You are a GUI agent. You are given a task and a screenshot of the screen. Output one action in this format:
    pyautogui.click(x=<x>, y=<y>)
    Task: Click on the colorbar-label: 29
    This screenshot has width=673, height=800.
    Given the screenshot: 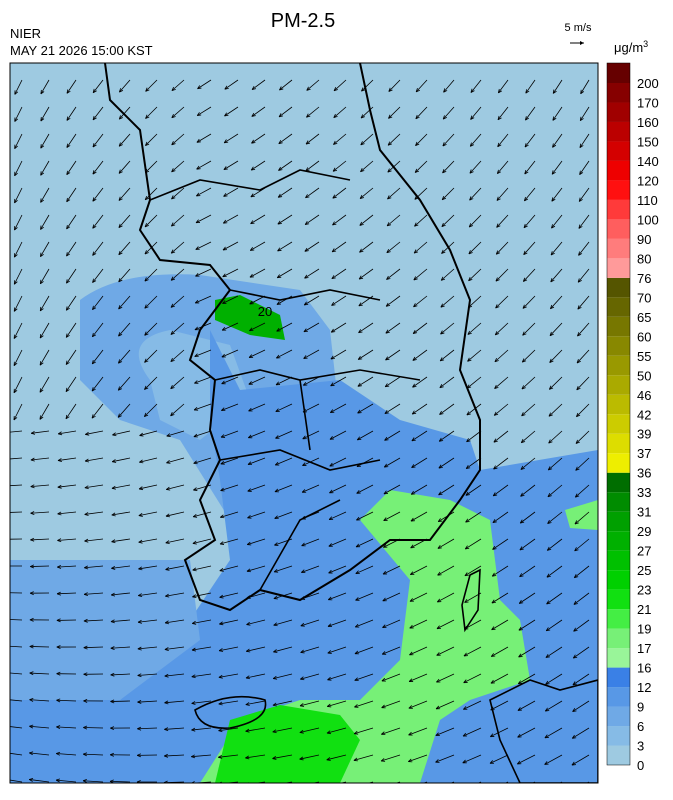 What is the action you would take?
    pyautogui.click(x=644, y=531)
    